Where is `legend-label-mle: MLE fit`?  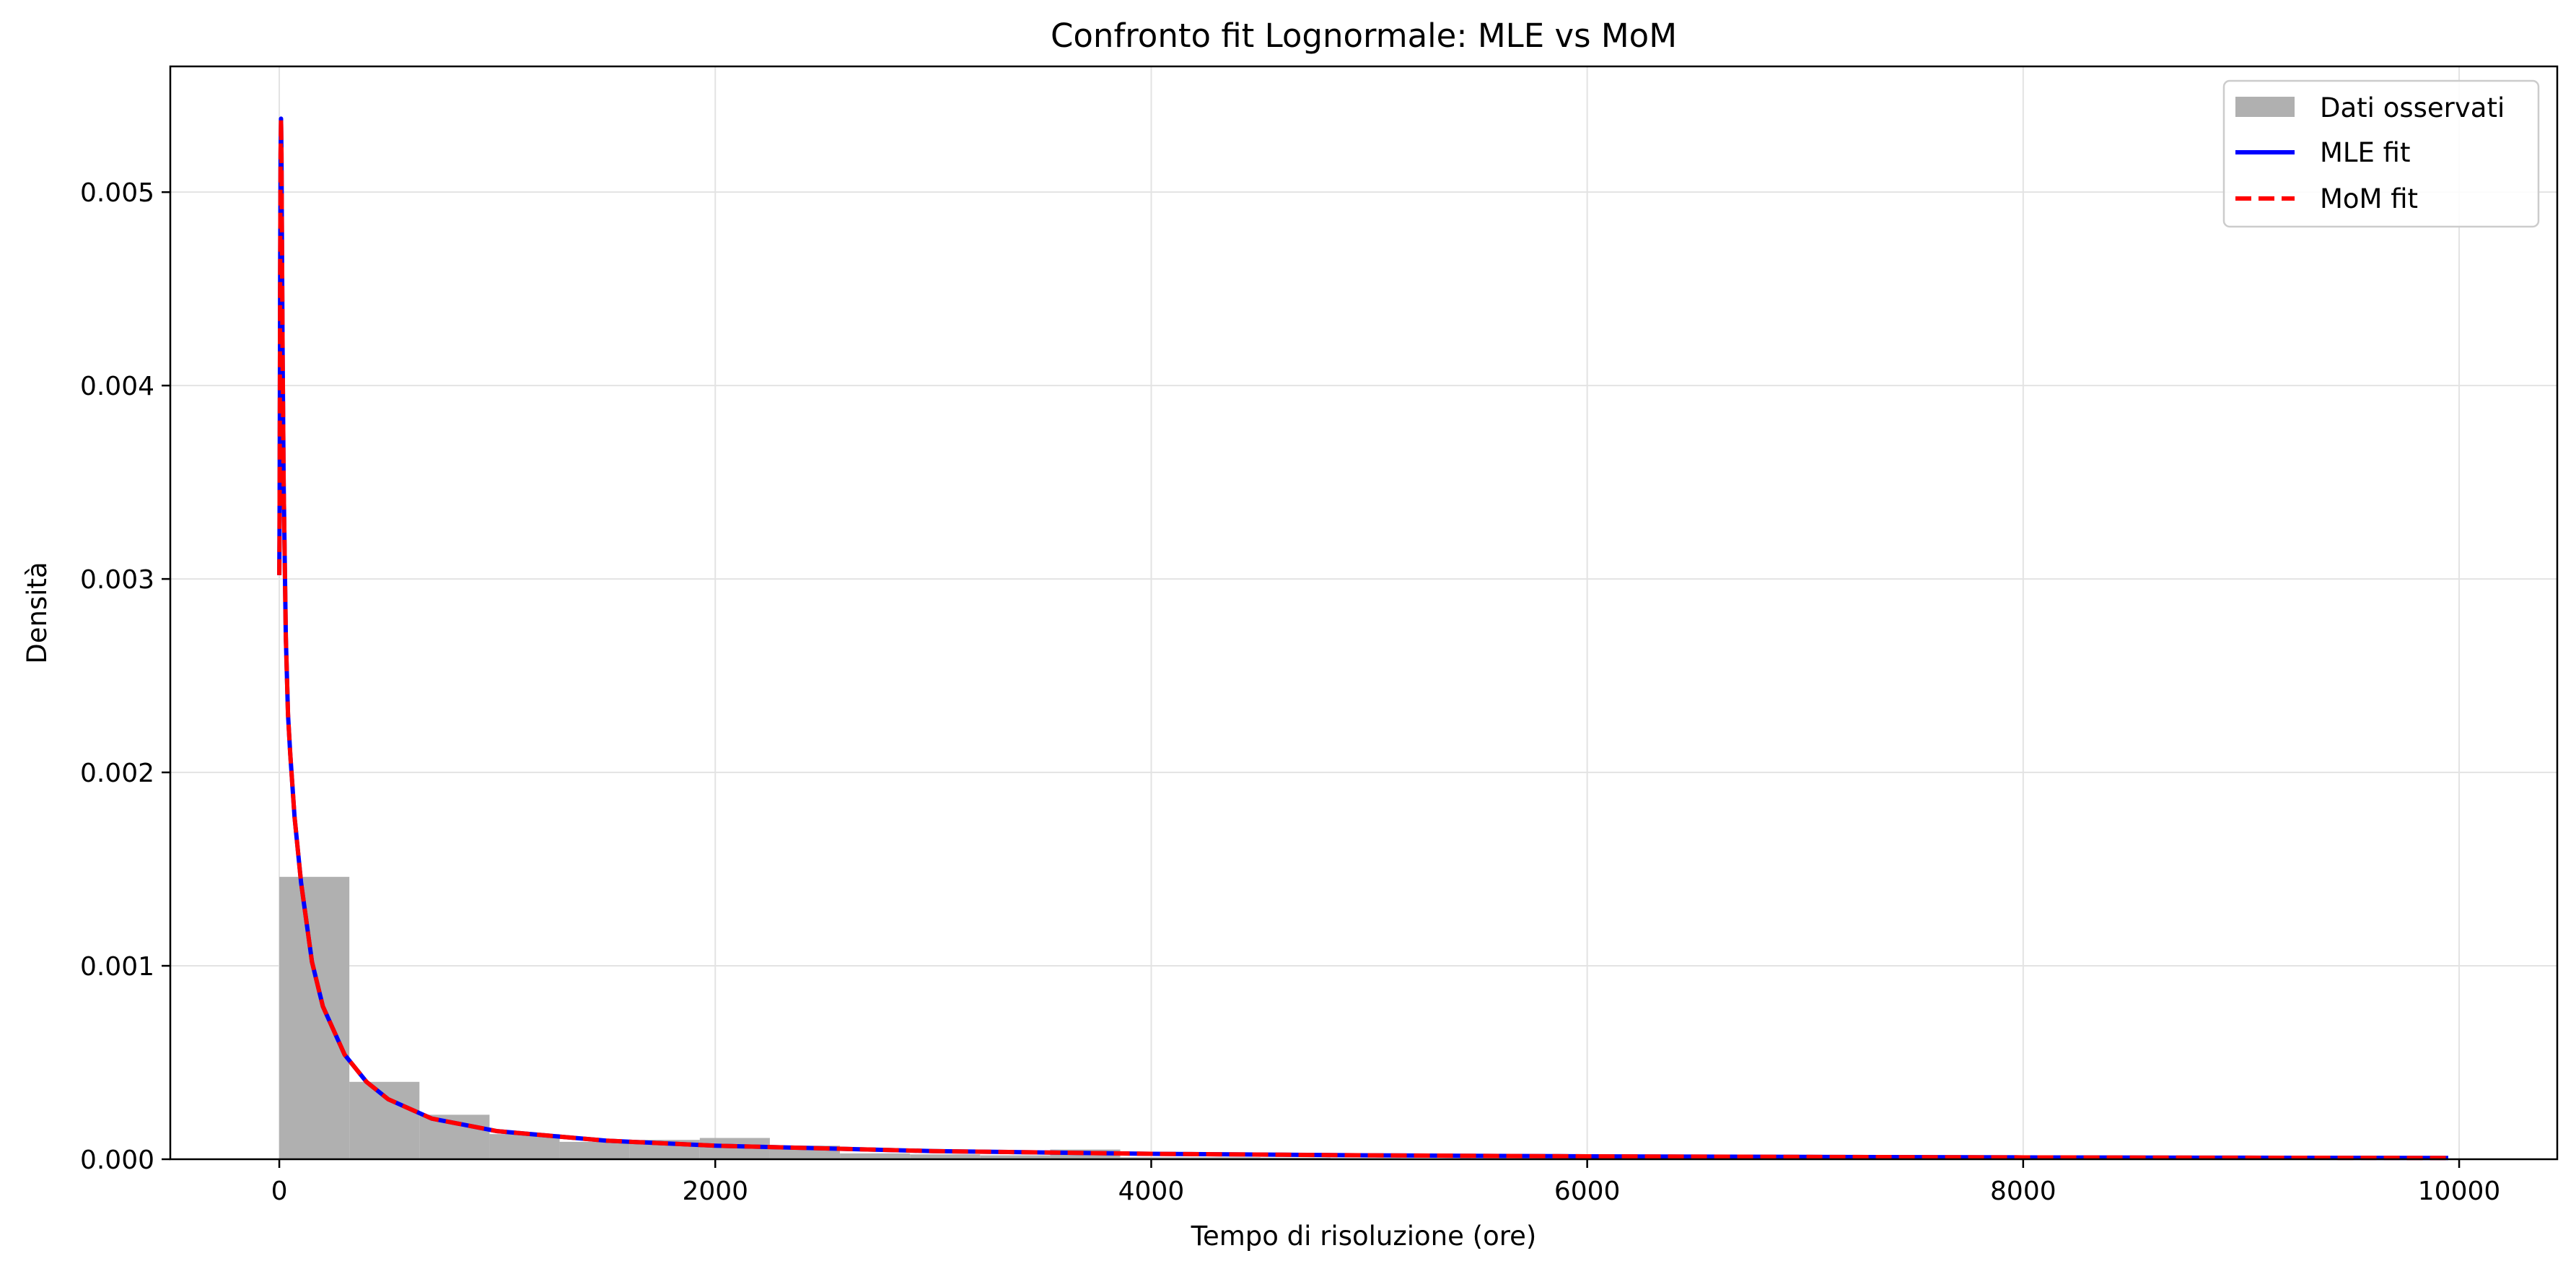 legend-label-mle: MLE fit is located at coordinates (2365, 152).